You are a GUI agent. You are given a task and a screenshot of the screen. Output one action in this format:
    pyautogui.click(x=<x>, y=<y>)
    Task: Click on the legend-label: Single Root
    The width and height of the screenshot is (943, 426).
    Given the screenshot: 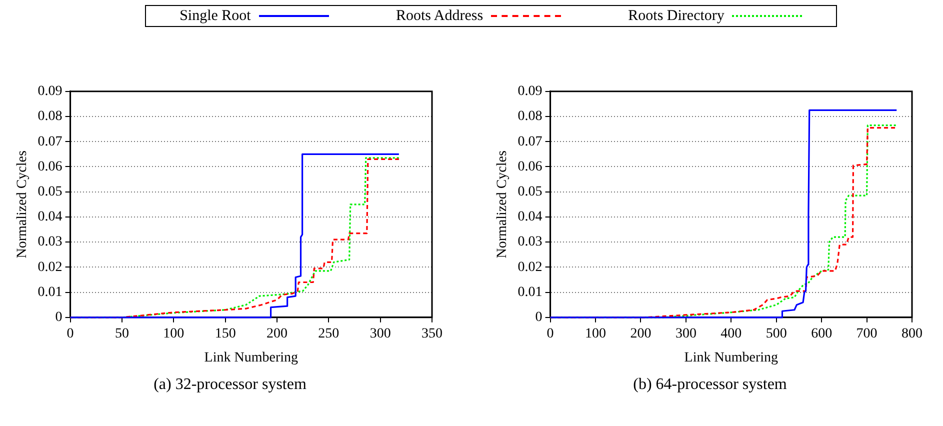 What is the action you would take?
    pyautogui.click(x=215, y=16)
    